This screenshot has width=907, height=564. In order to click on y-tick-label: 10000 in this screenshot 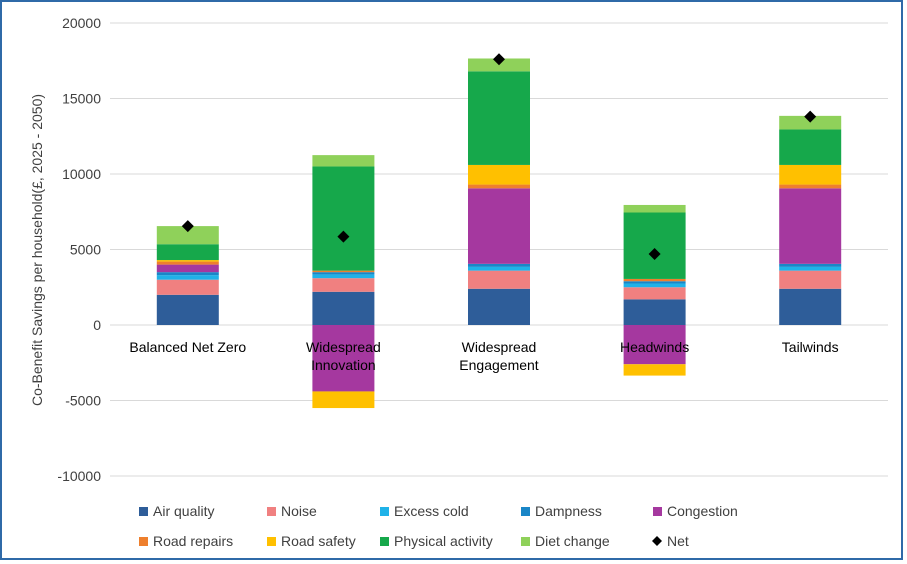, I will do `click(81, 174)`.